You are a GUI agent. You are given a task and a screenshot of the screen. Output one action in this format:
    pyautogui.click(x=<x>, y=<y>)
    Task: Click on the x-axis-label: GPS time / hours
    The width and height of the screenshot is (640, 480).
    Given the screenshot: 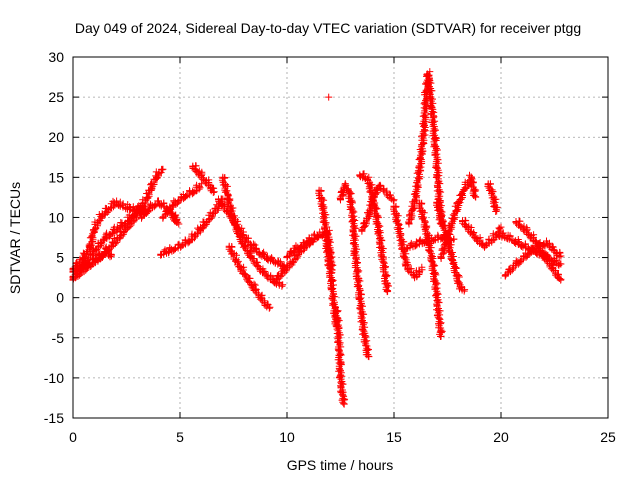 What is the action you would take?
    pyautogui.click(x=340, y=465)
    